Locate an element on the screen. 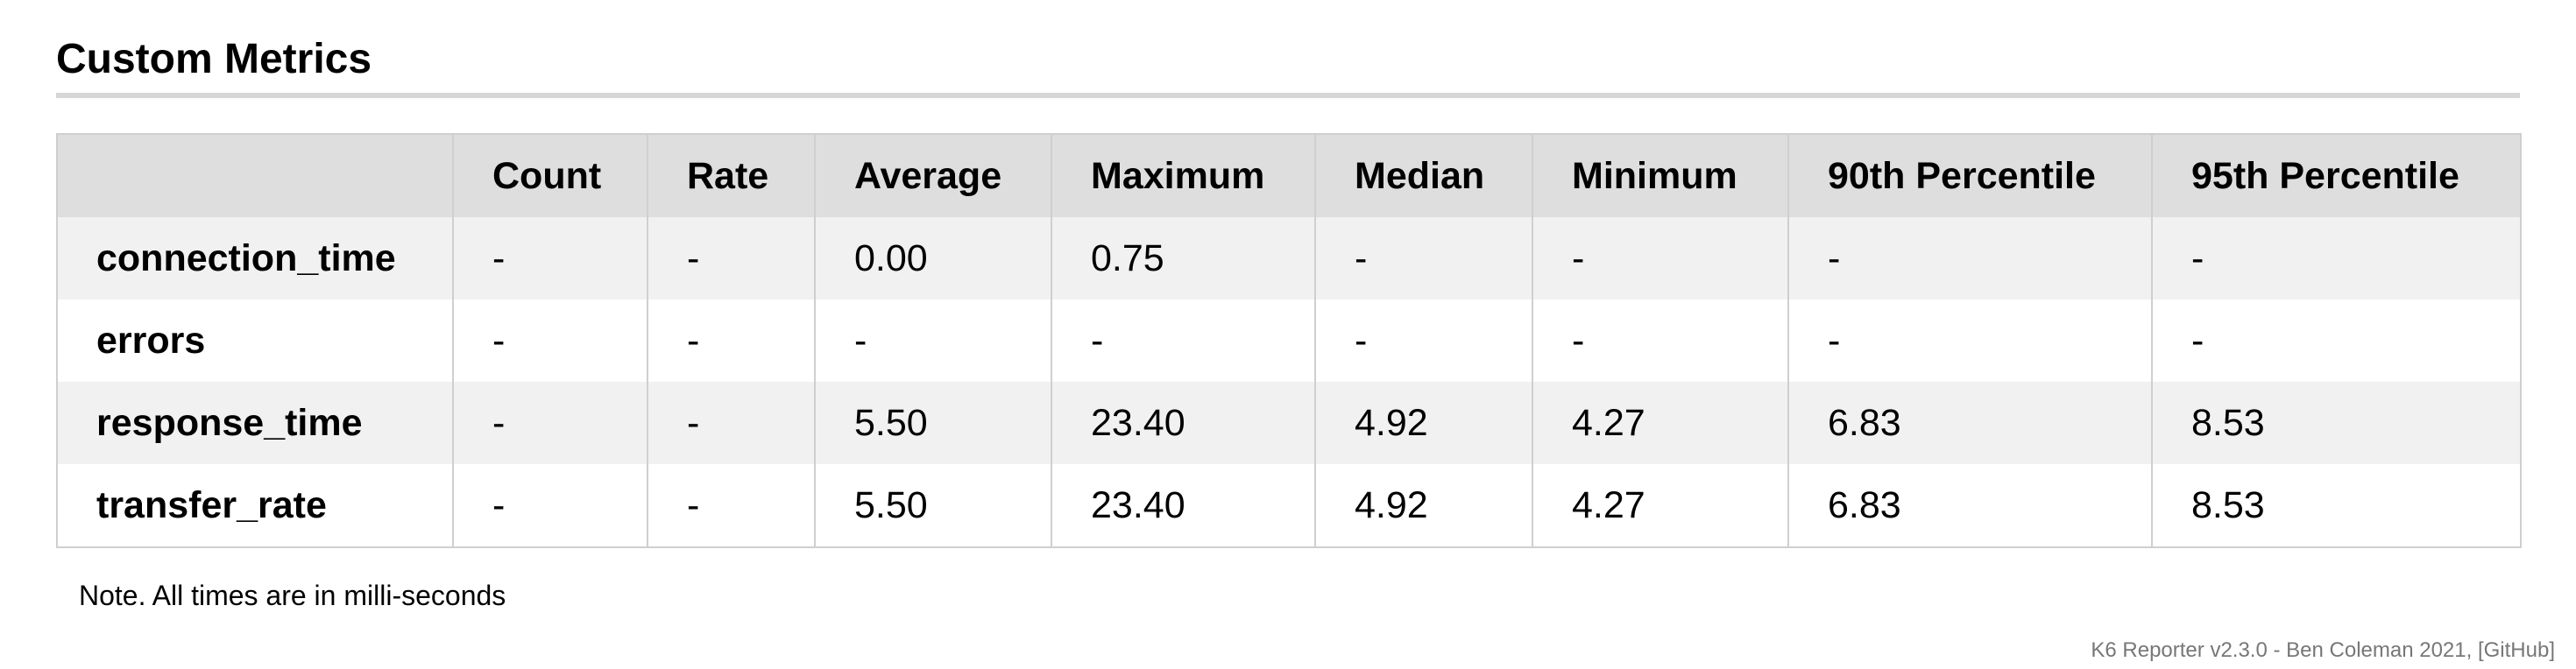 The height and width of the screenshot is (669, 2576). column-header-maximum: Maximum is located at coordinates (1183, 175).